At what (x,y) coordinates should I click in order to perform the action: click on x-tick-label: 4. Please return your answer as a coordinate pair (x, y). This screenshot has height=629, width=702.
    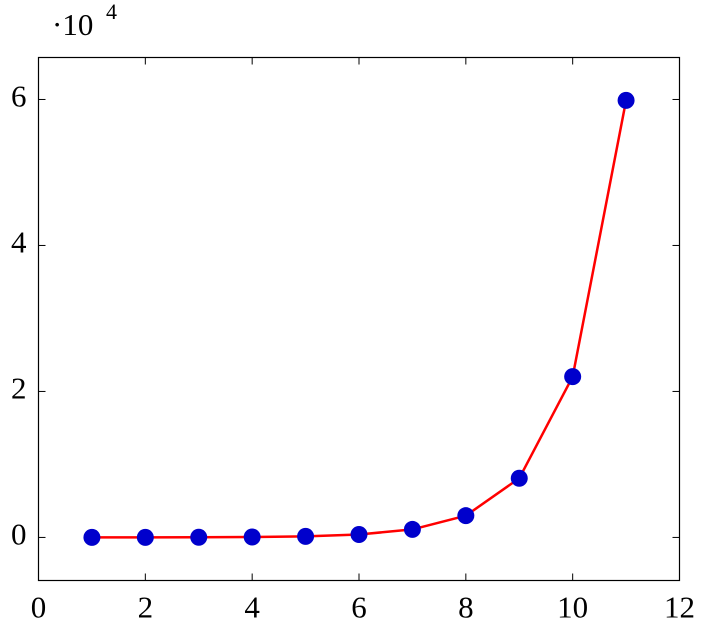
    Looking at the image, I should click on (252, 607).